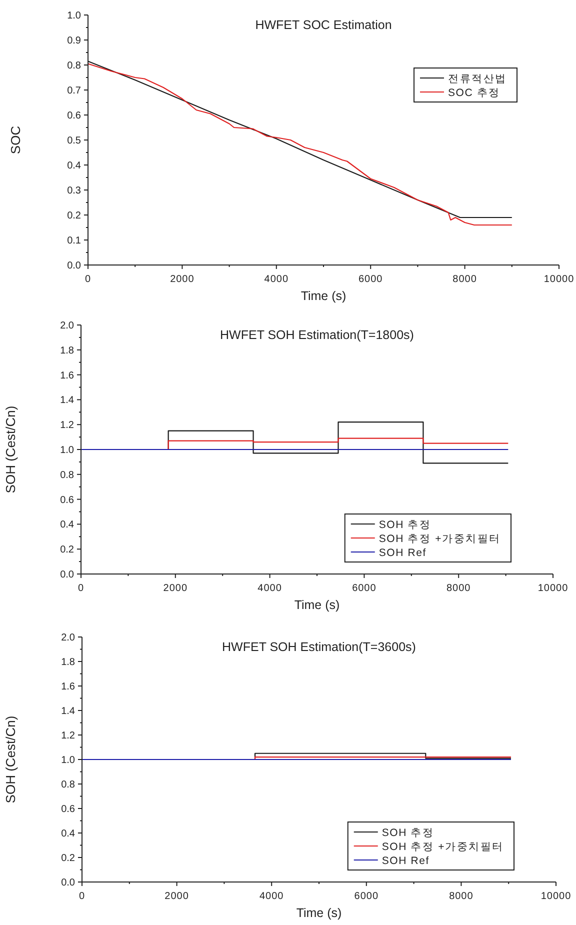 Image resolution: width=576 pixels, height=925 pixels. I want to click on chart-title: HWFET SOH Estimation(T=3600s), so click(319, 647).